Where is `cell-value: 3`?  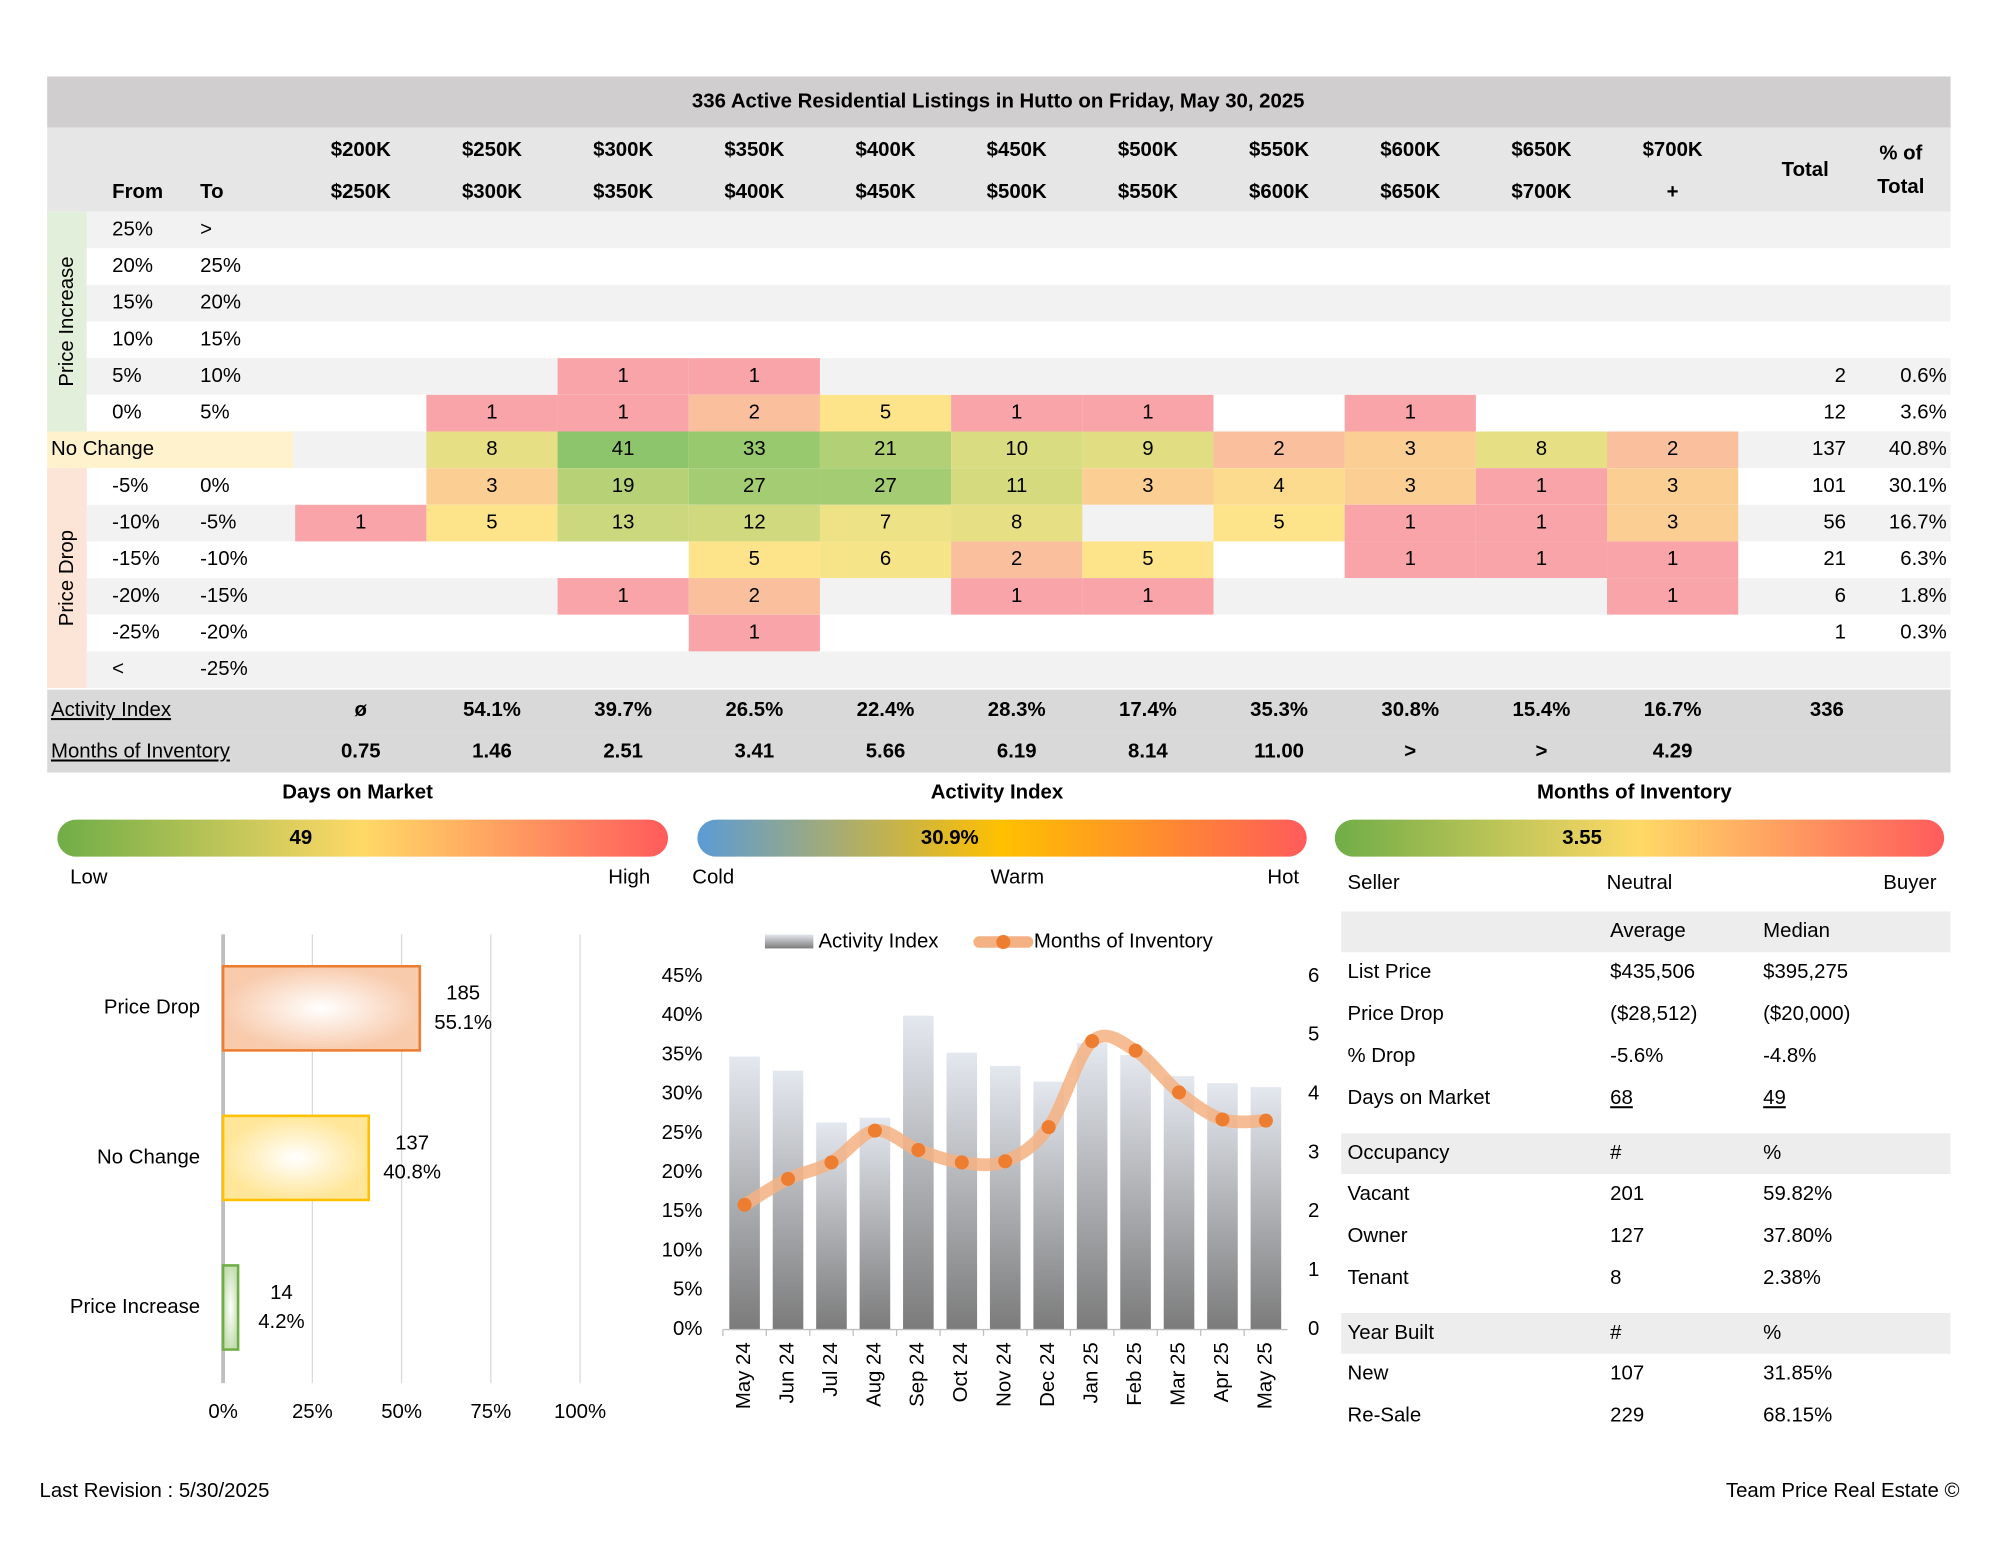 cell-value: 3 is located at coordinates (1672, 486).